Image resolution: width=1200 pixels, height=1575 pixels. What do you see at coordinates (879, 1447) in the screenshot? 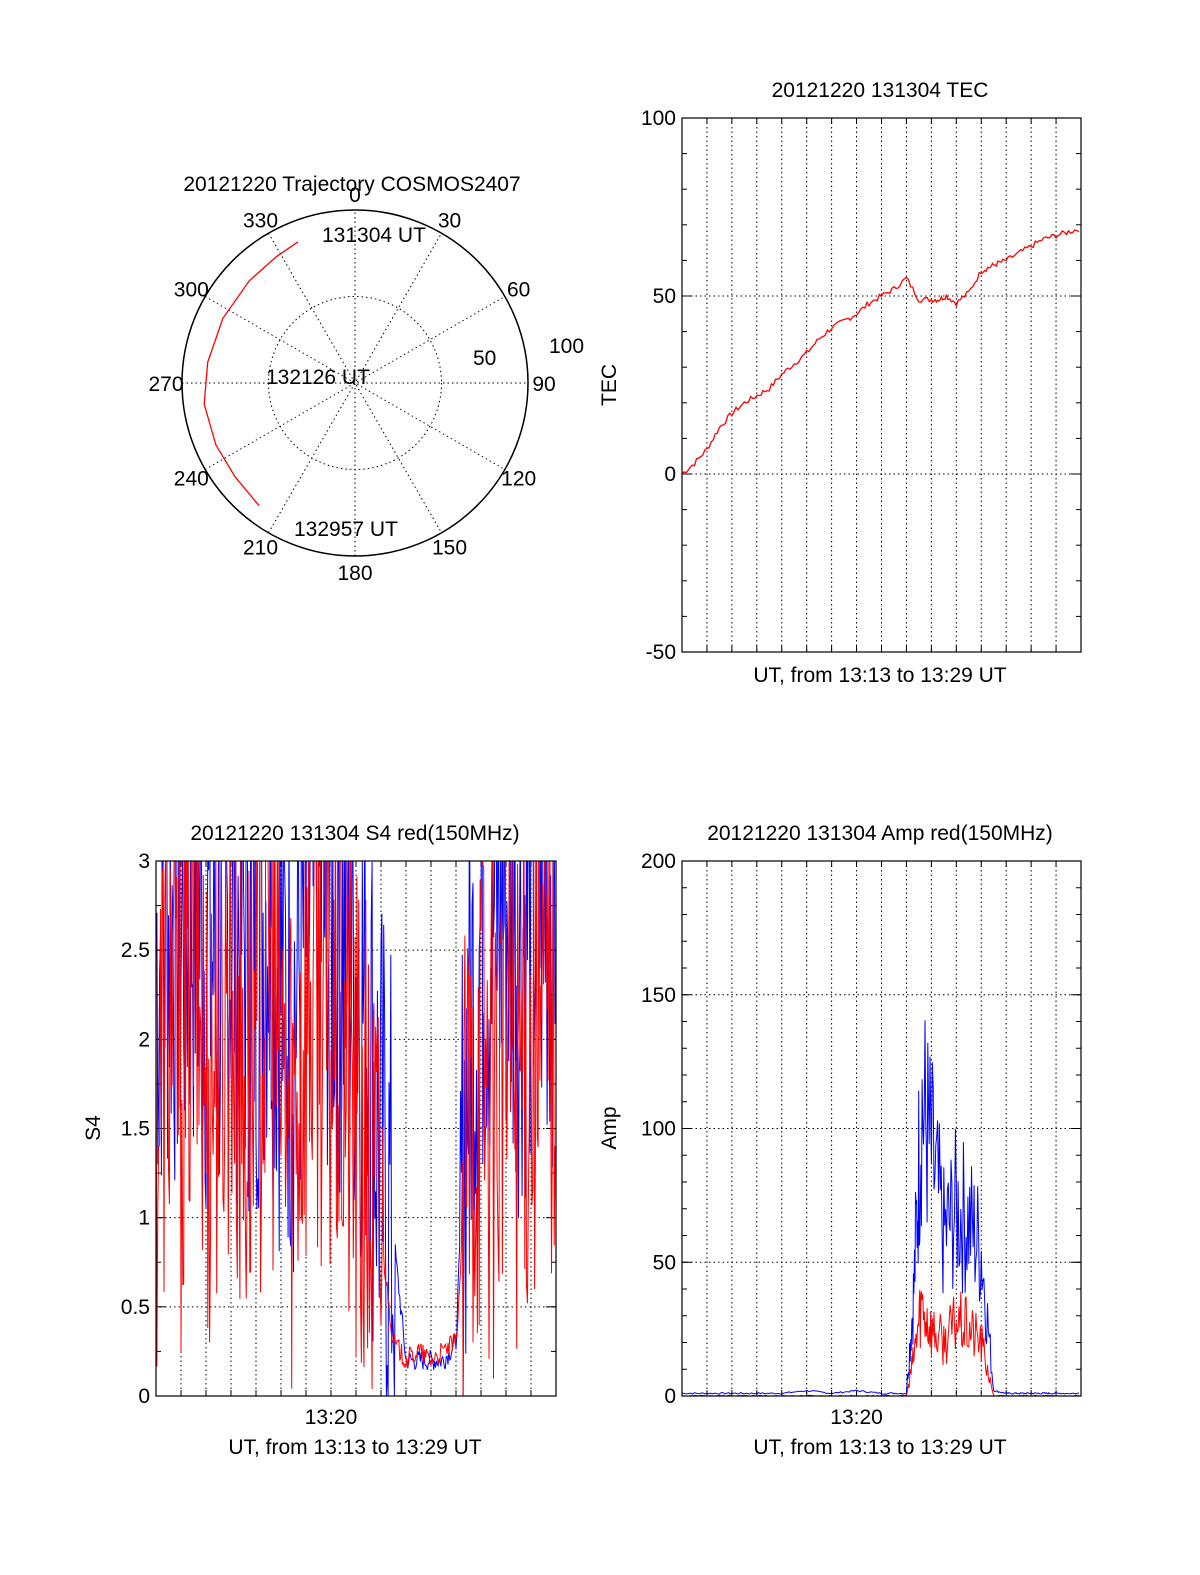
I see `amp-xlabel: UT, from 13:13 to 13:29 UT` at bounding box center [879, 1447].